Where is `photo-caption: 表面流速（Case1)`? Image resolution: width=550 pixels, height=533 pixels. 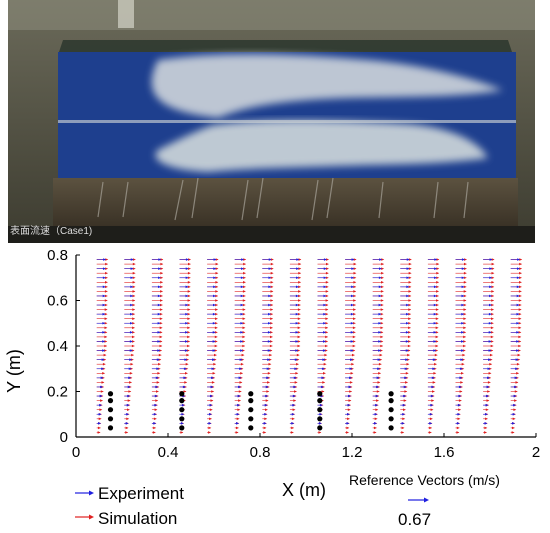
photo-caption: 表面流速（Case1) is located at coordinates (51, 230).